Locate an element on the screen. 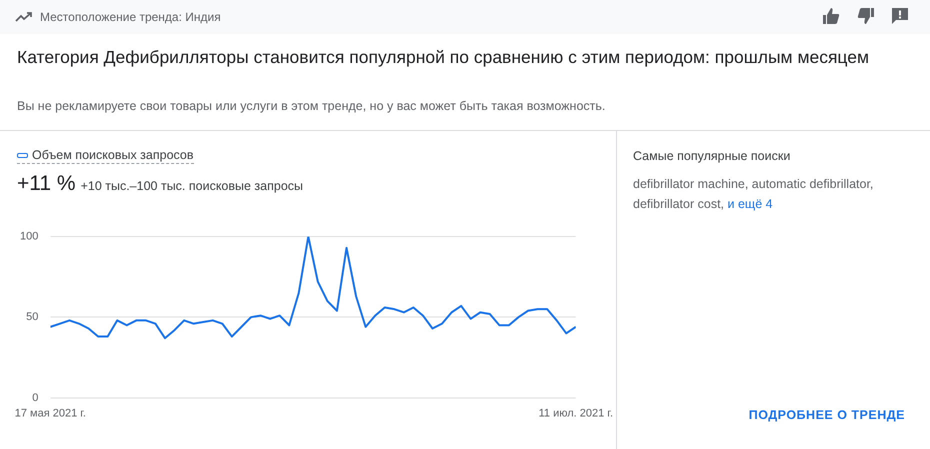  text: +10 тыс.–100 тыс. поисковые запросы is located at coordinates (192, 186).